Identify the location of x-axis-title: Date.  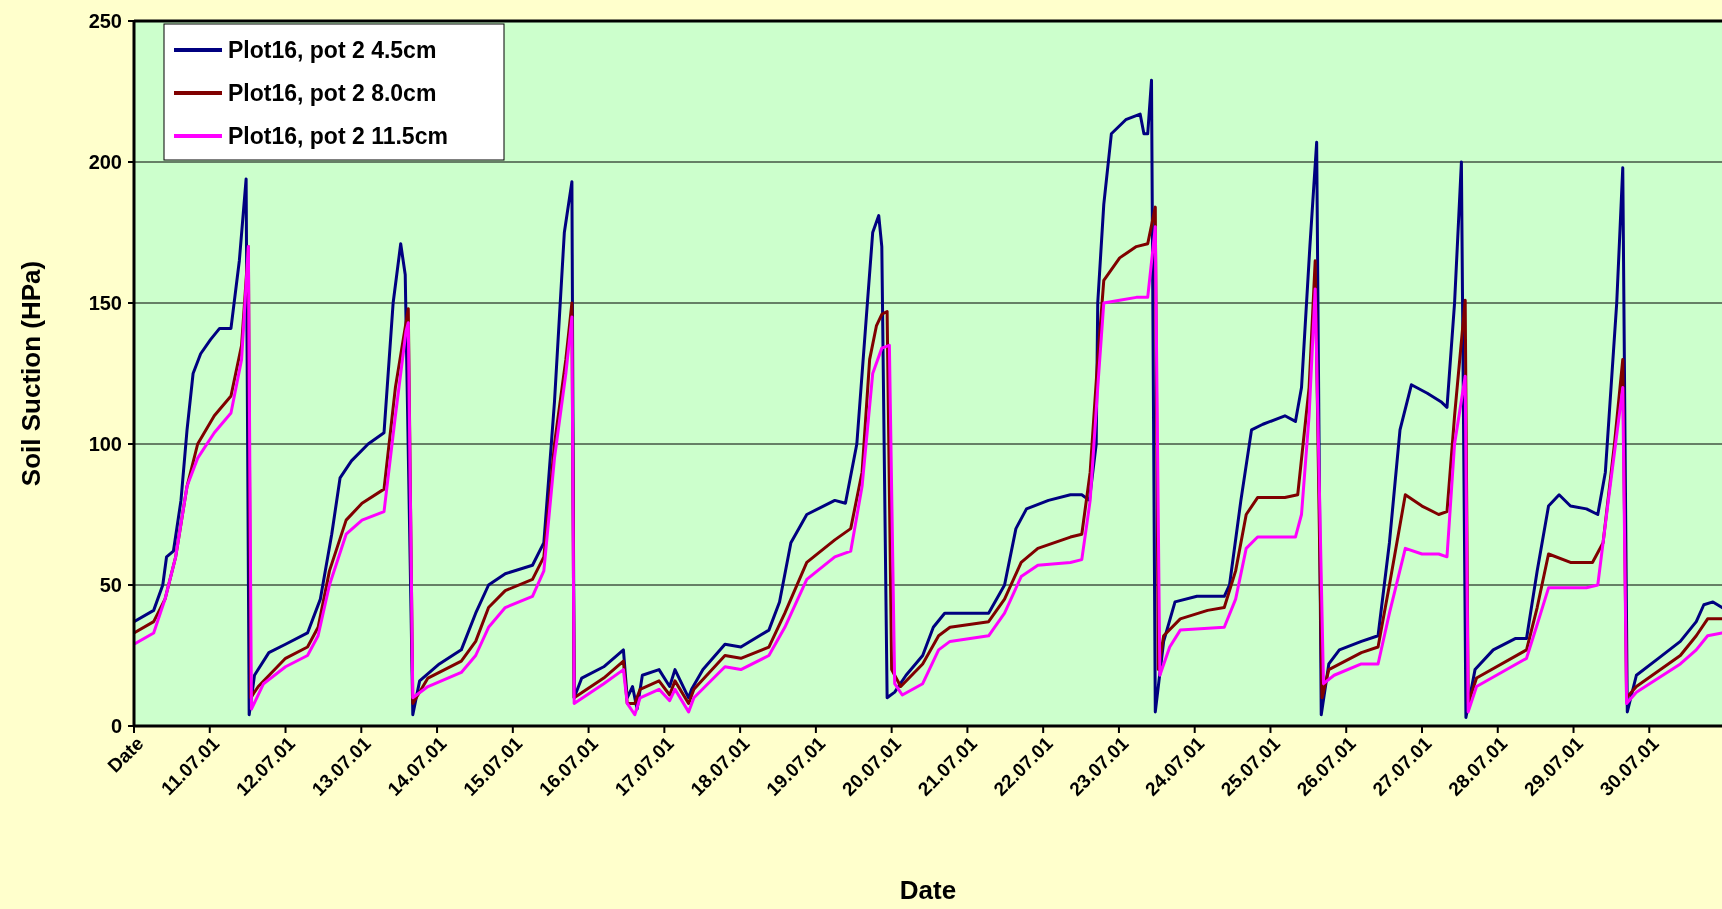
(928, 890).